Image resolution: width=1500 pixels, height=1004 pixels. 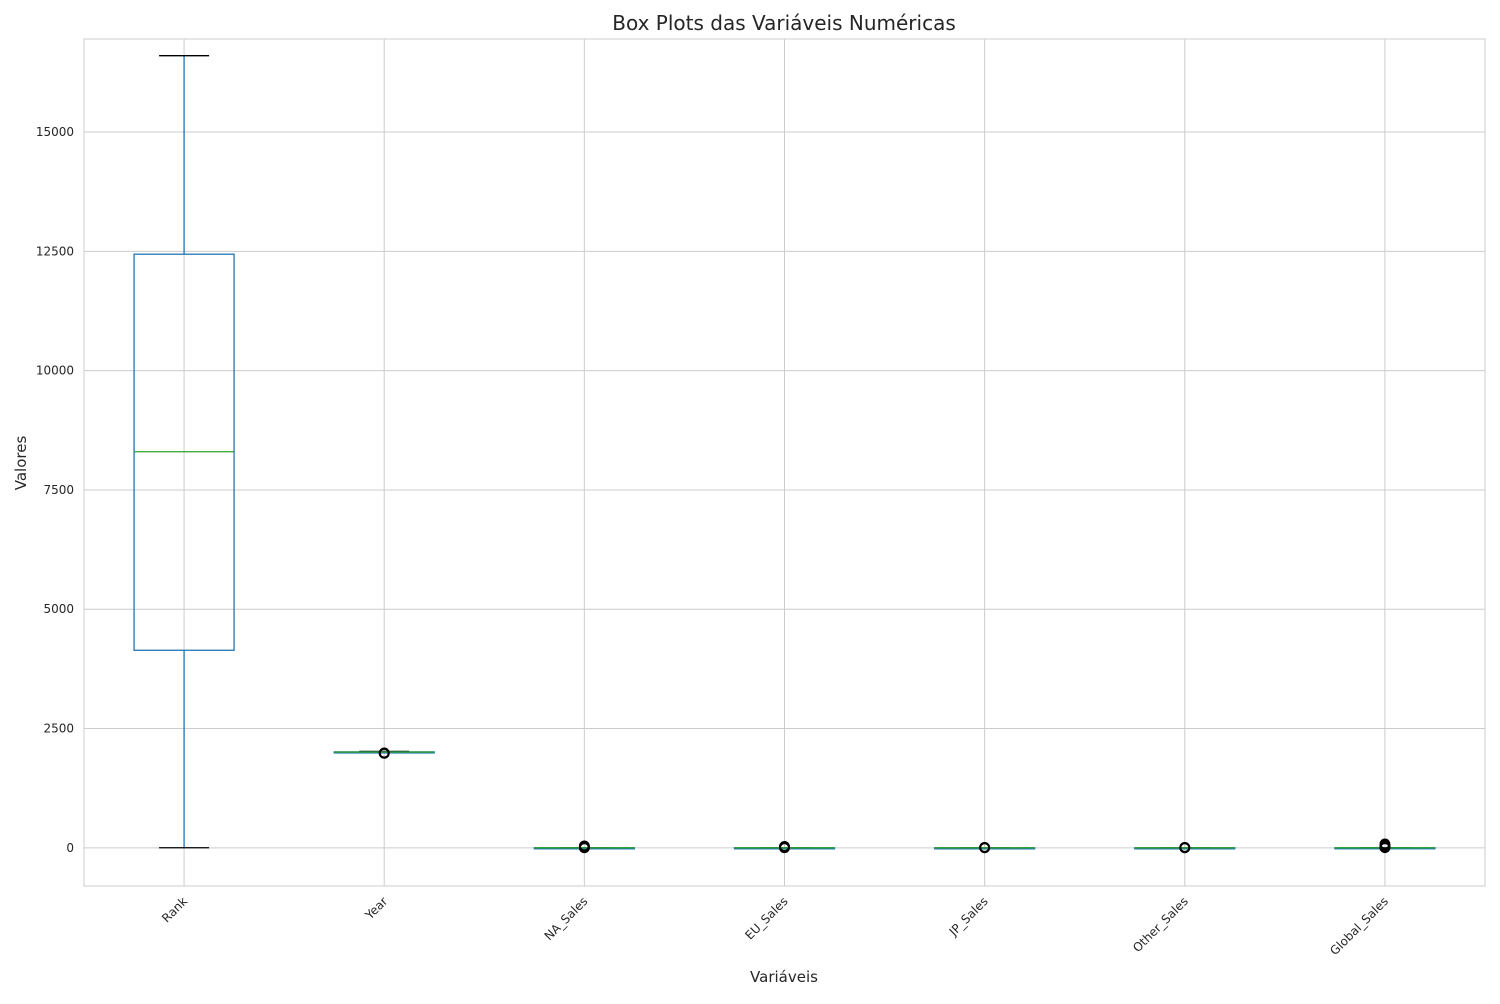 I want to click on chart-title: Box Plots das Variáveis Numéricas, so click(x=784, y=23).